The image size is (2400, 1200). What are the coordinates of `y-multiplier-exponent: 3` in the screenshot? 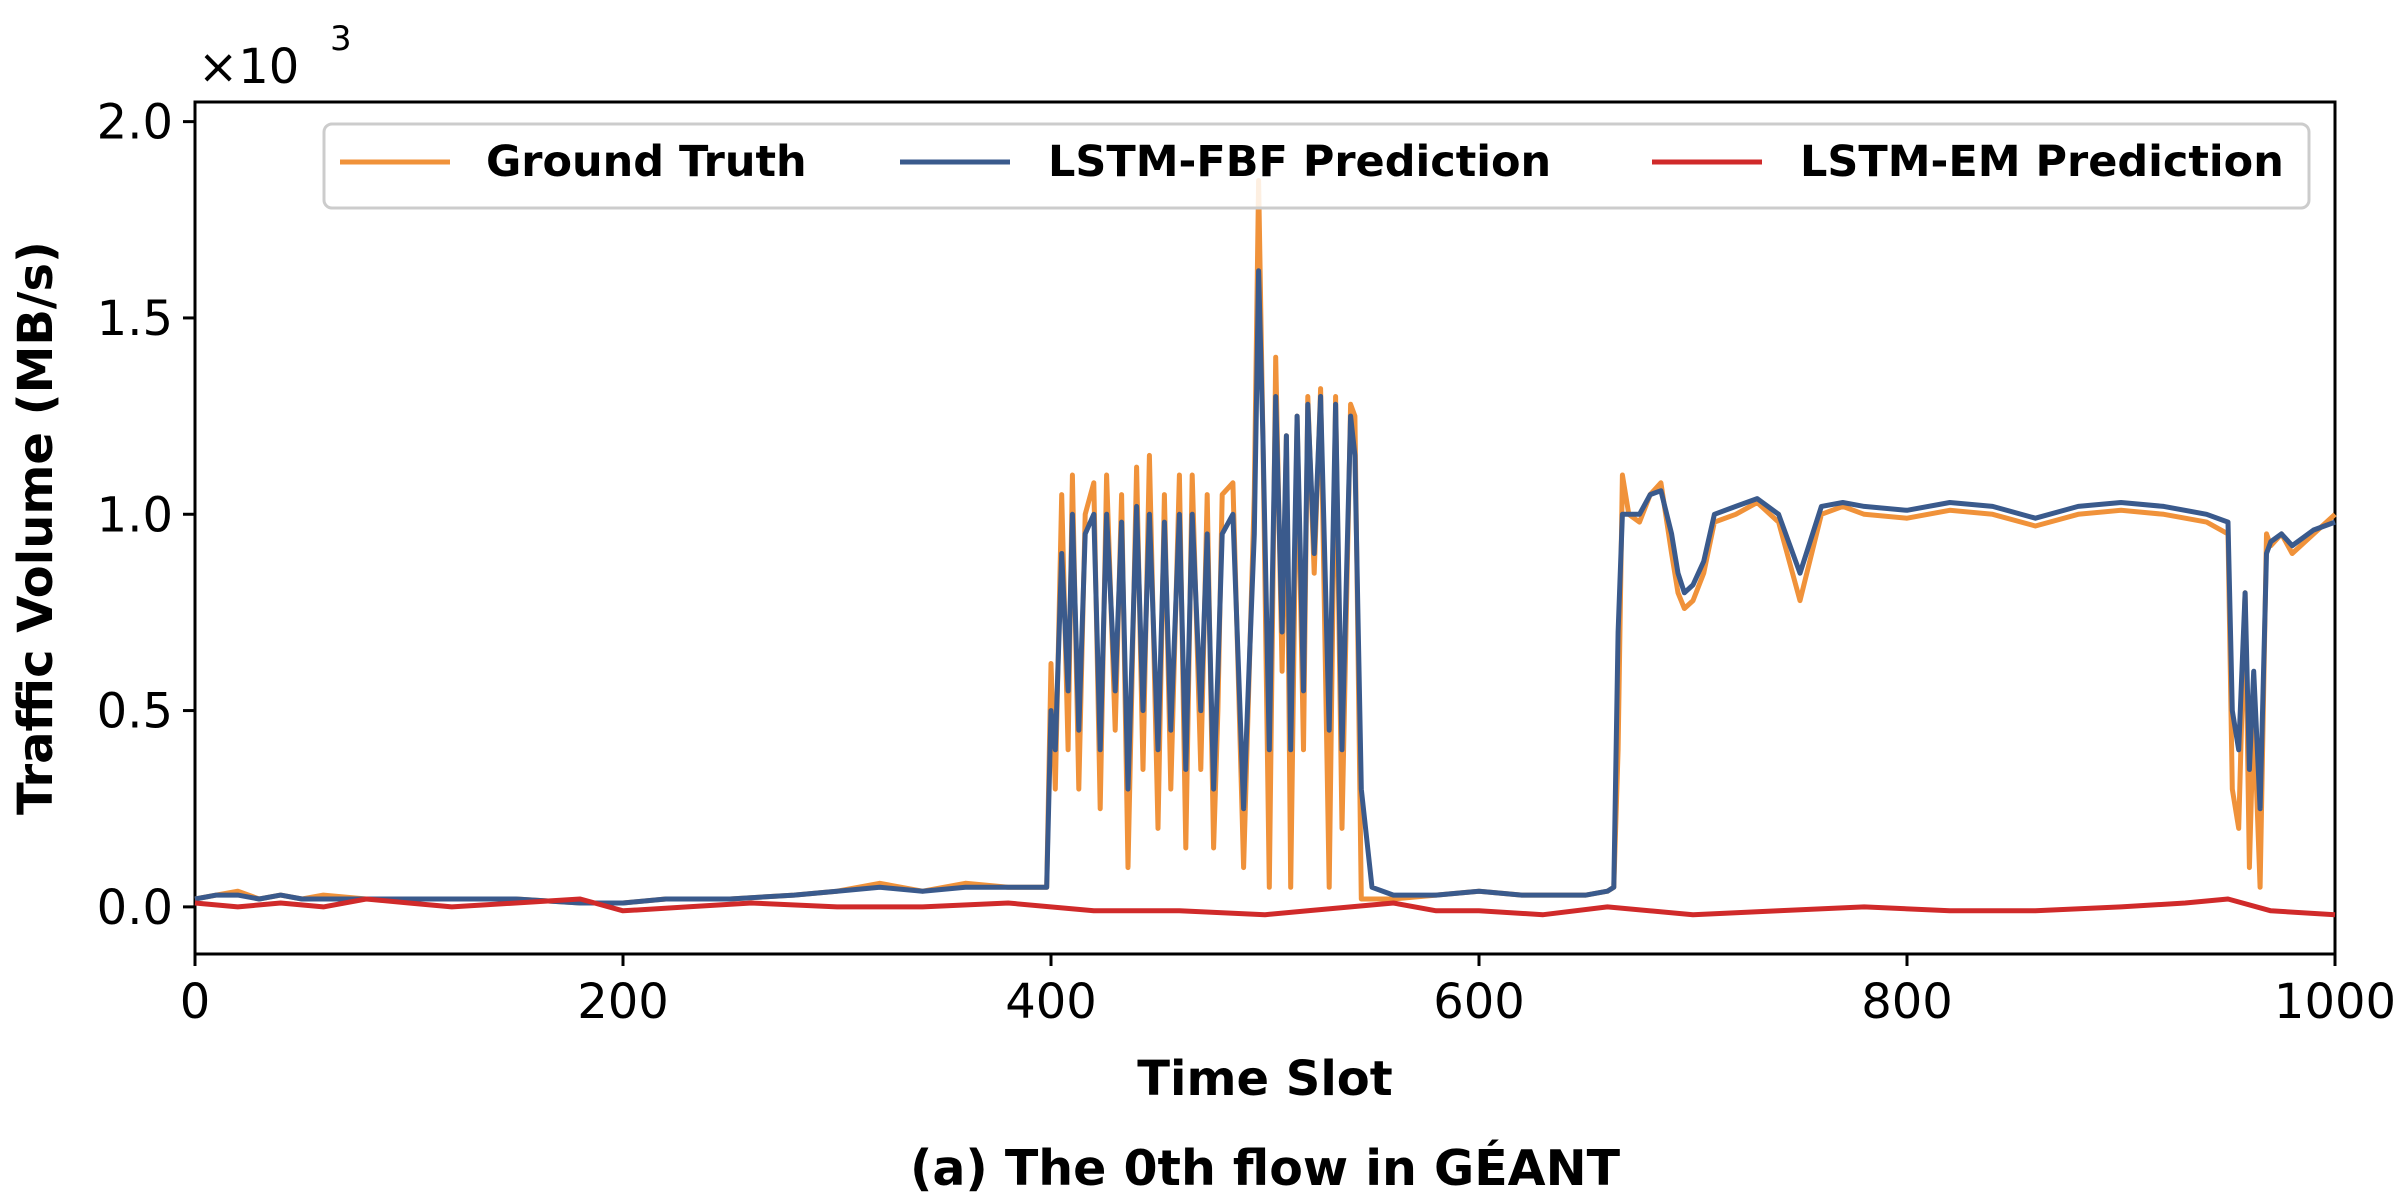 It's located at (341, 39).